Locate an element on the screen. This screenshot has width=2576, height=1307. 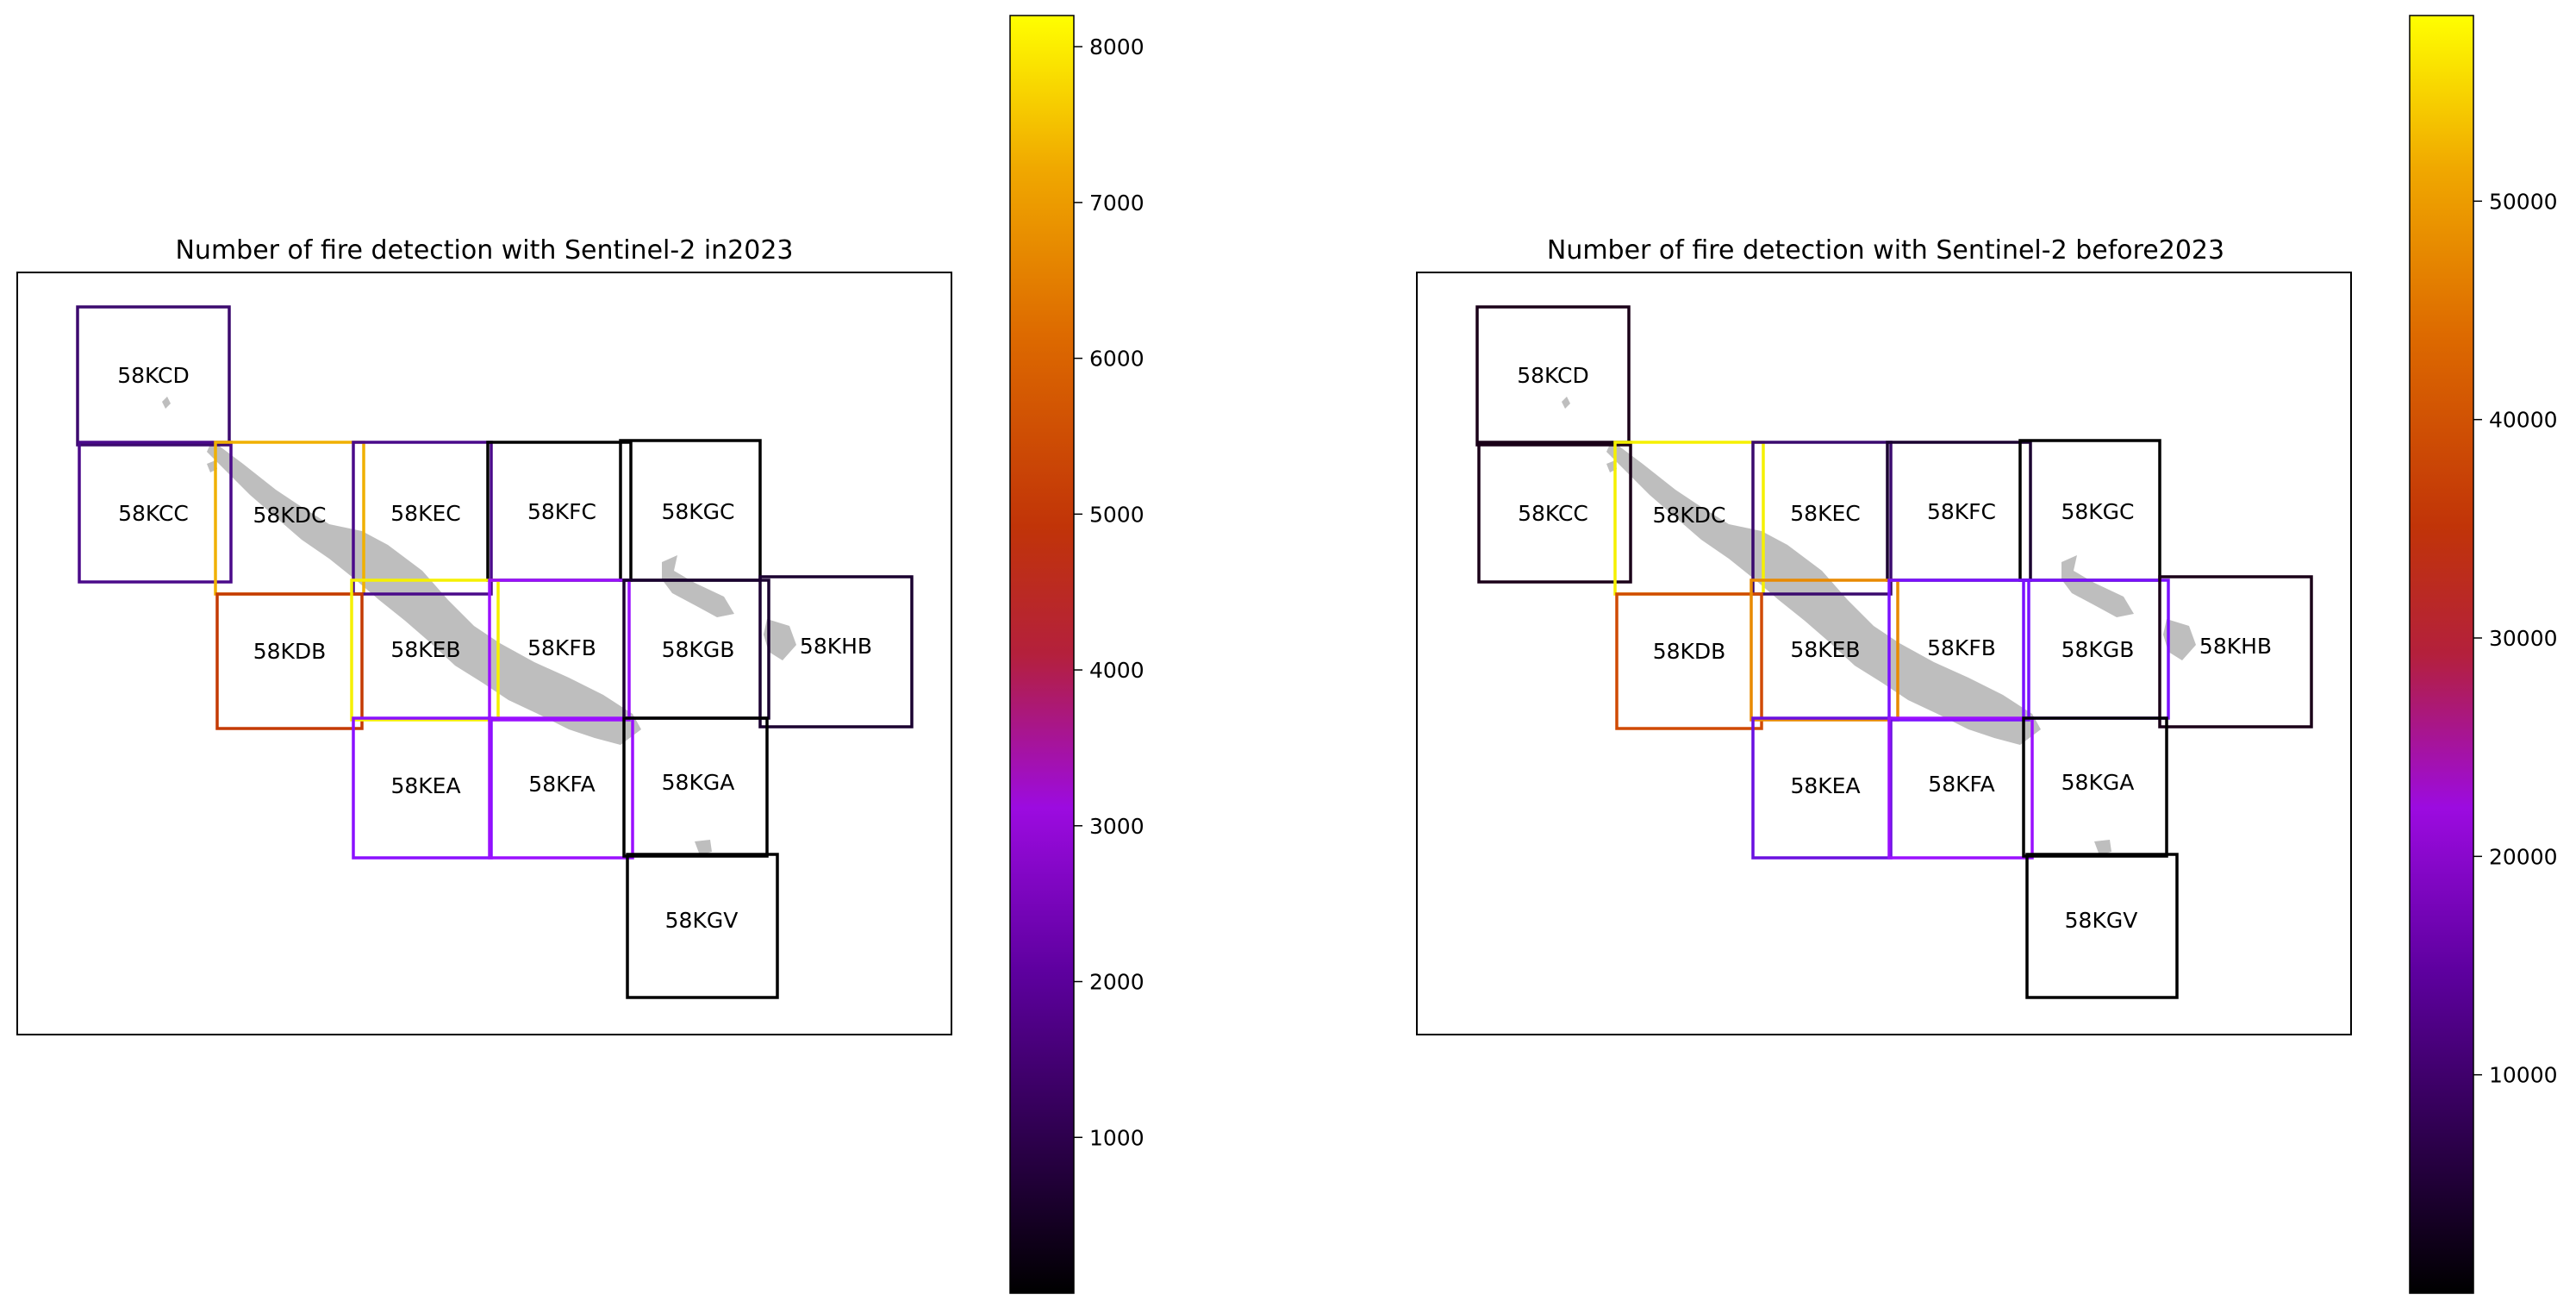
colorbar: 10000 20000 30000 40000 50000 is located at coordinates (2483, 654).